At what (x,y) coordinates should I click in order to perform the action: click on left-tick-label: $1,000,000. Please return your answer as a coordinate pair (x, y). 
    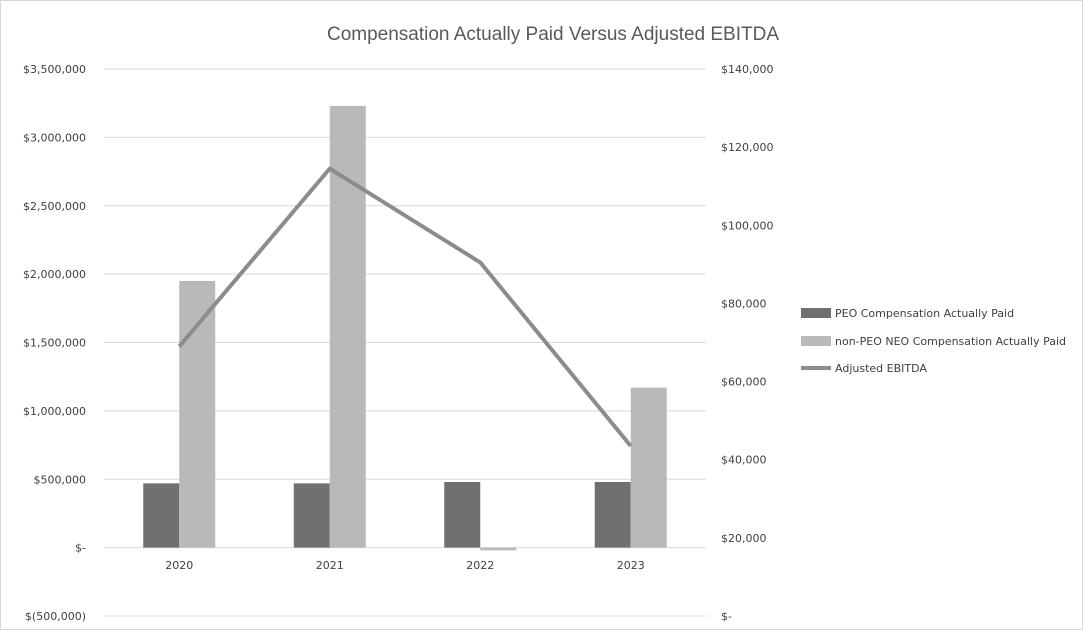
    Looking at the image, I should click on (54, 411).